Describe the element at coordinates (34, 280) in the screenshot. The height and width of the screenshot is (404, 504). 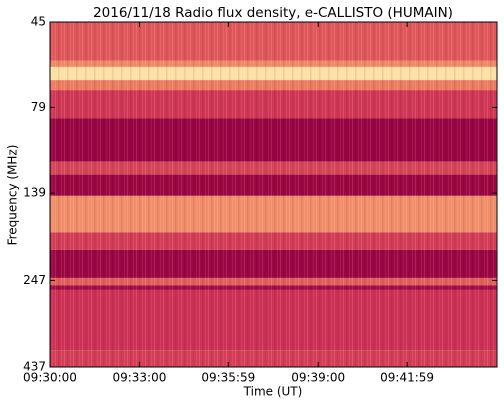
I see `y-tick-label: 247` at that location.